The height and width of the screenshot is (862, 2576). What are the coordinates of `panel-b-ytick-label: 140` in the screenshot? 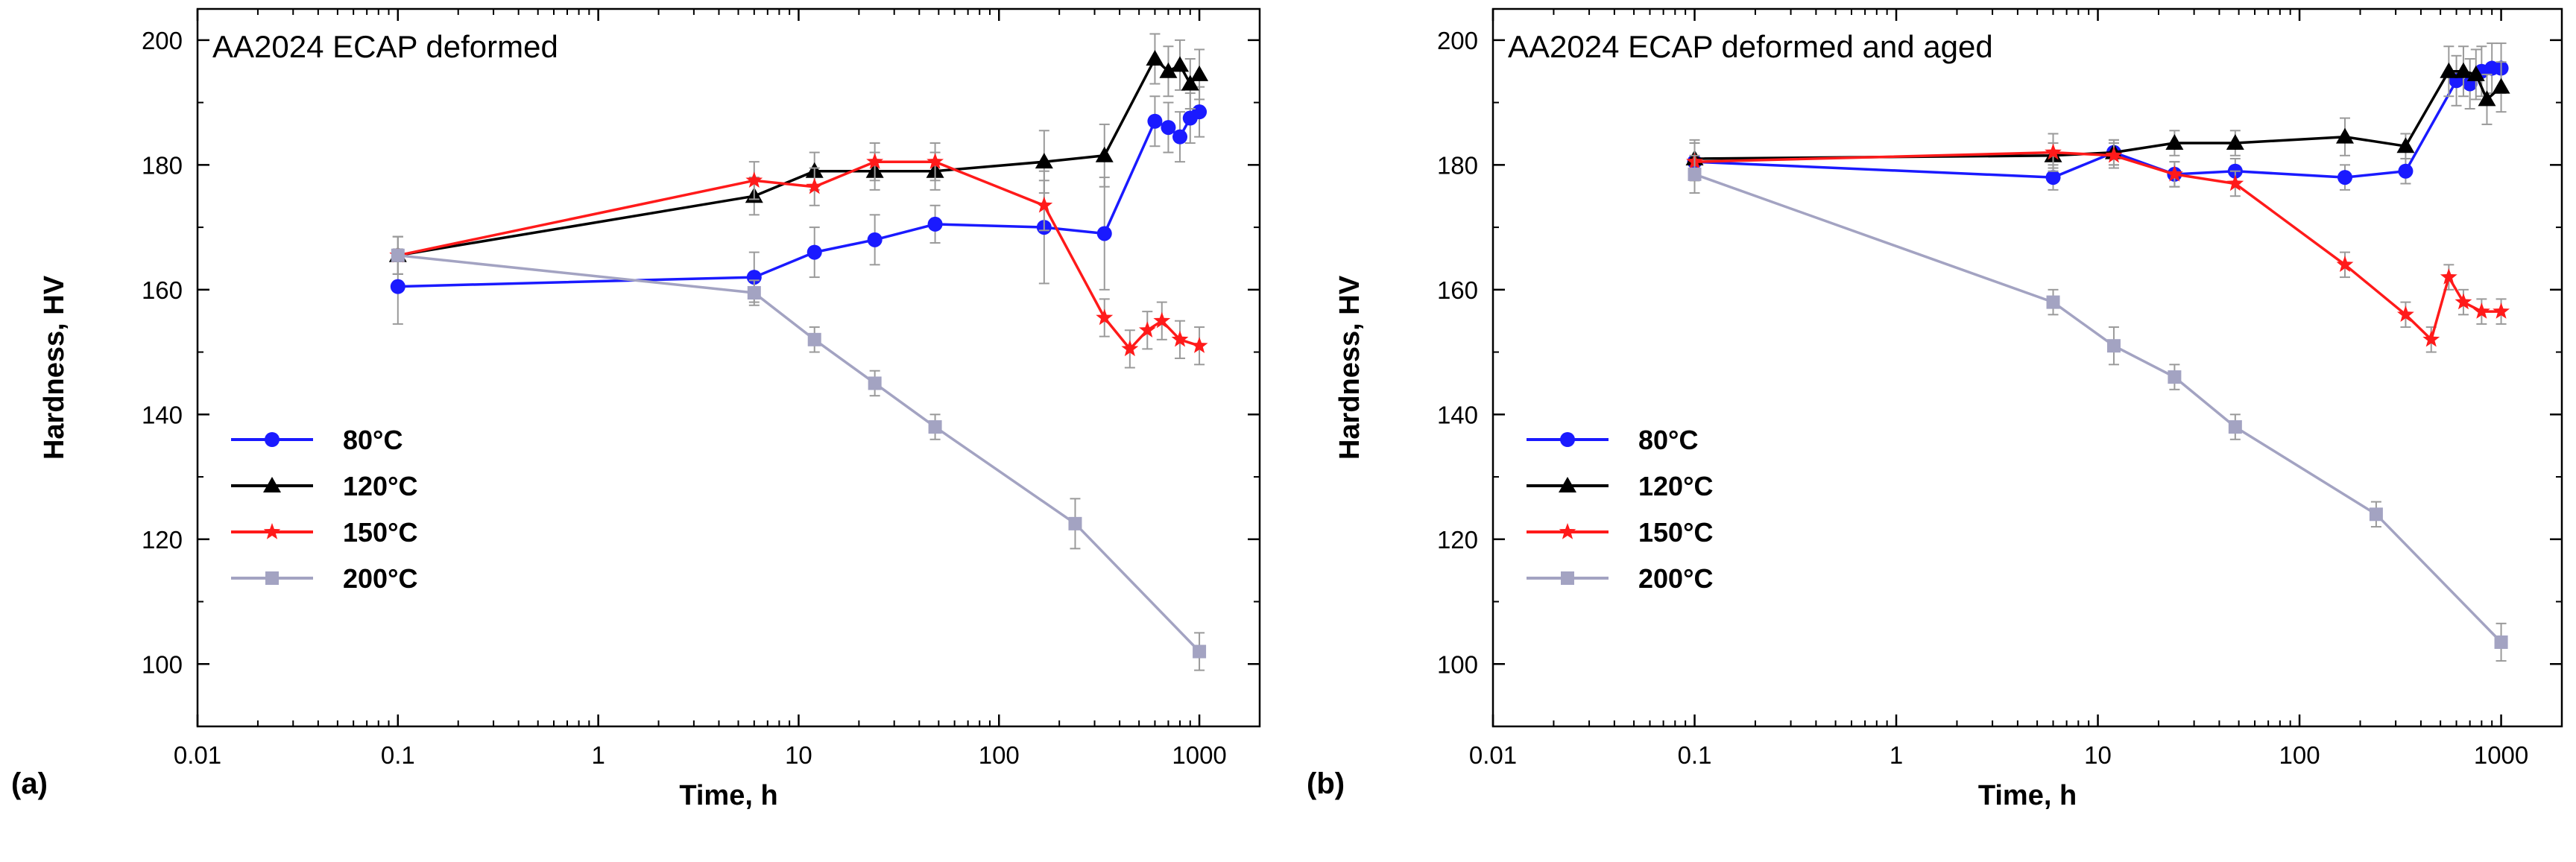 It's located at (1457, 414).